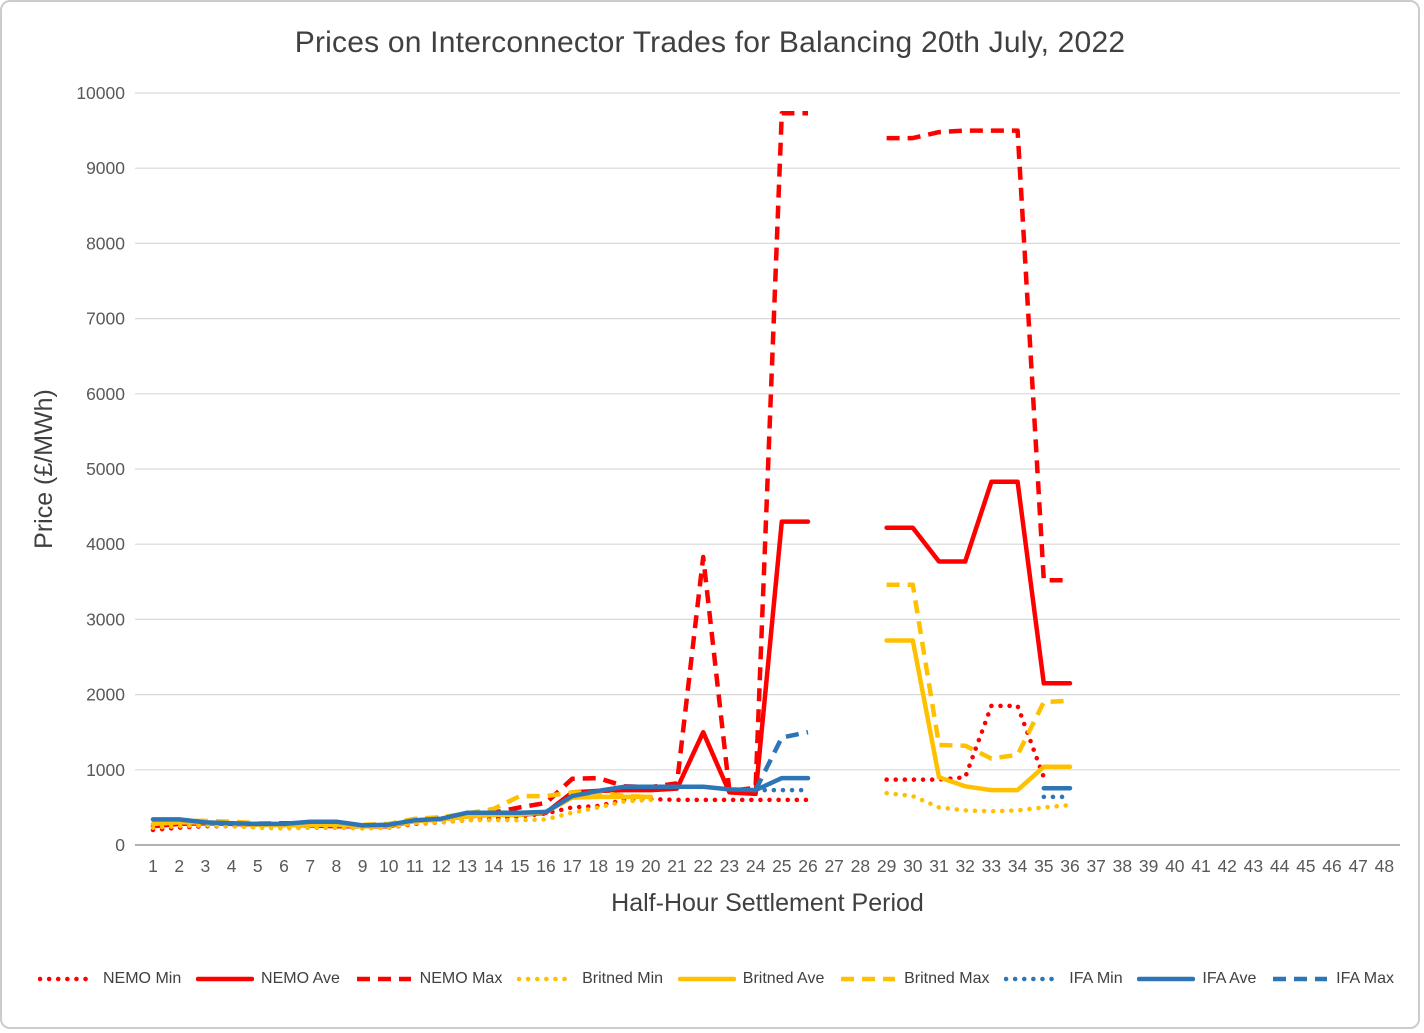 The height and width of the screenshot is (1033, 1424). Describe the element at coordinates (947, 978) in the screenshot. I see `legend-label-britned-max: Britned Max` at that location.